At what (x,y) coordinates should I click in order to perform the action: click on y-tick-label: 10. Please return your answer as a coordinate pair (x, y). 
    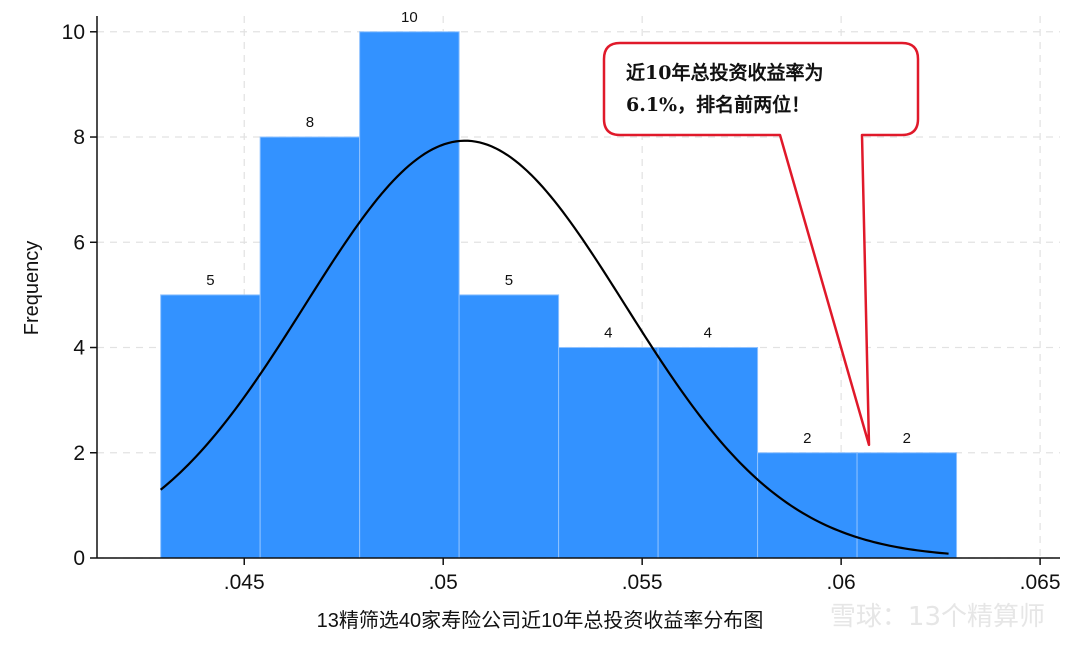
    Looking at the image, I should click on (73, 32).